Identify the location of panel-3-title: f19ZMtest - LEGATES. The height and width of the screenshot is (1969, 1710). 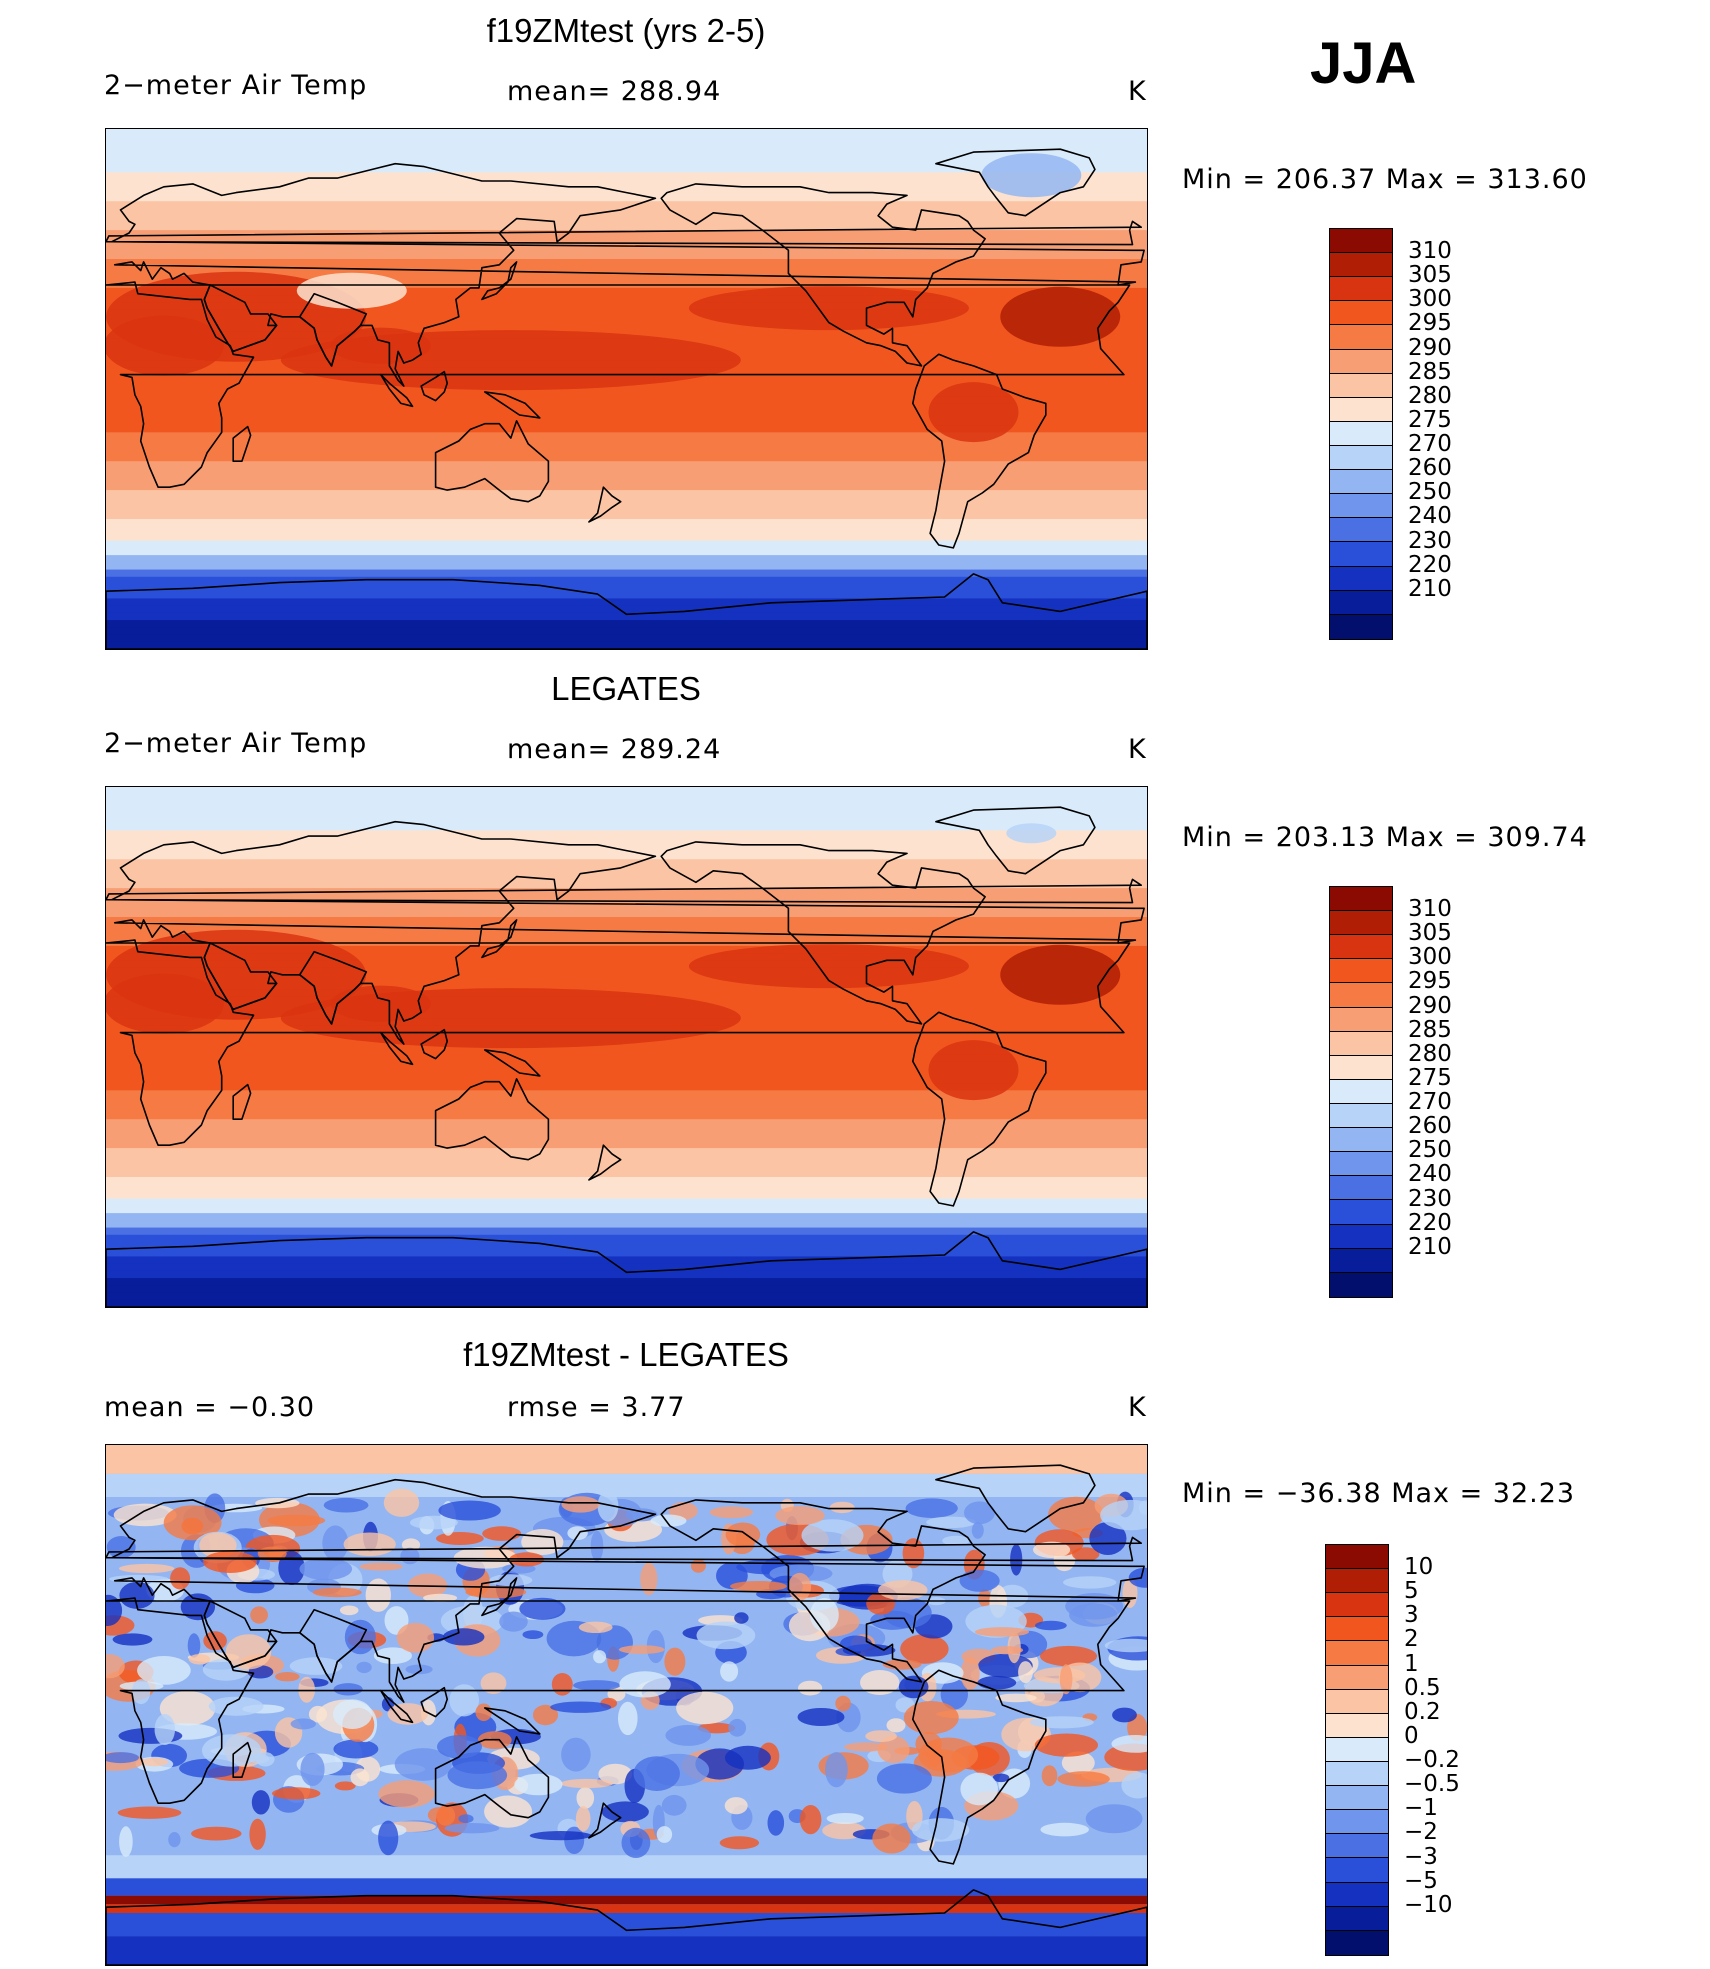
(626, 1354).